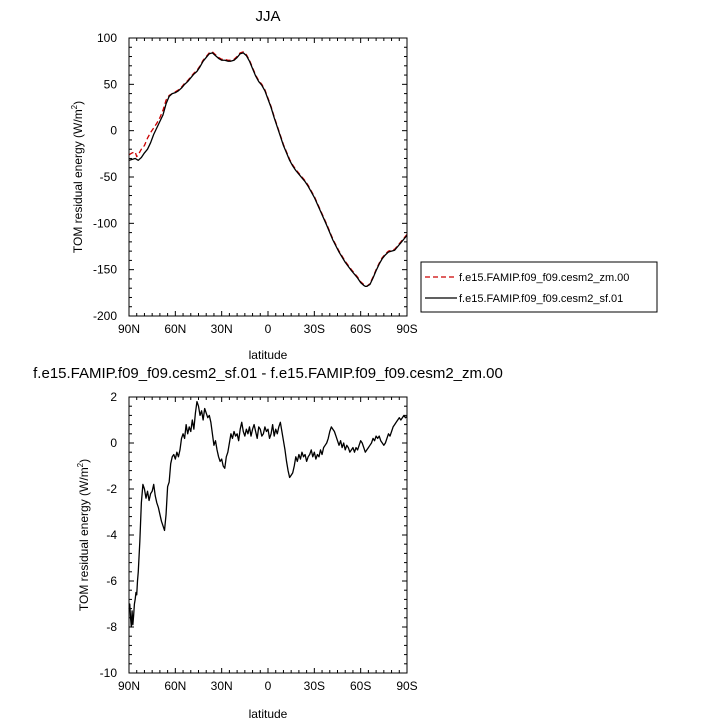  I want to click on bottom-chart-series, so click(268, 514).